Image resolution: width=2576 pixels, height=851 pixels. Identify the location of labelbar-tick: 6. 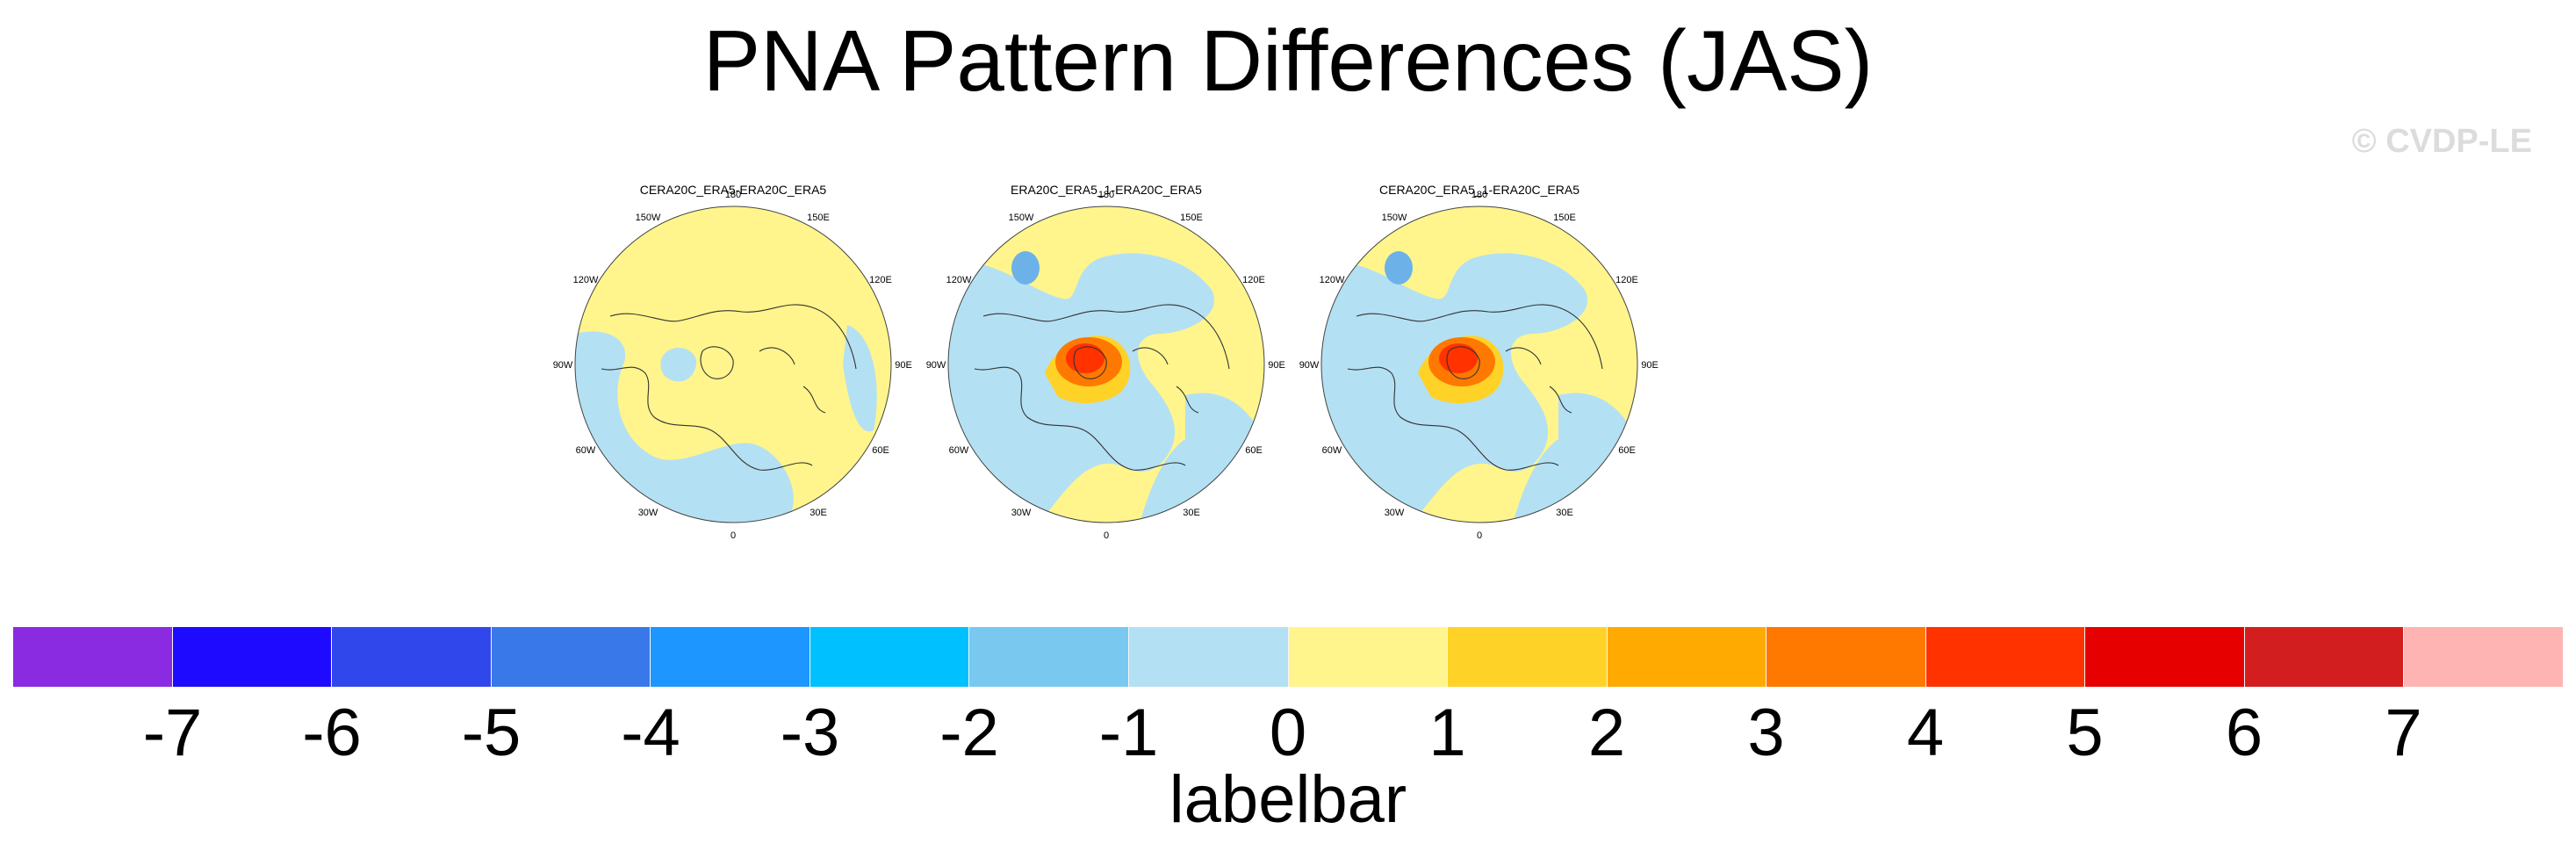
(2244, 733).